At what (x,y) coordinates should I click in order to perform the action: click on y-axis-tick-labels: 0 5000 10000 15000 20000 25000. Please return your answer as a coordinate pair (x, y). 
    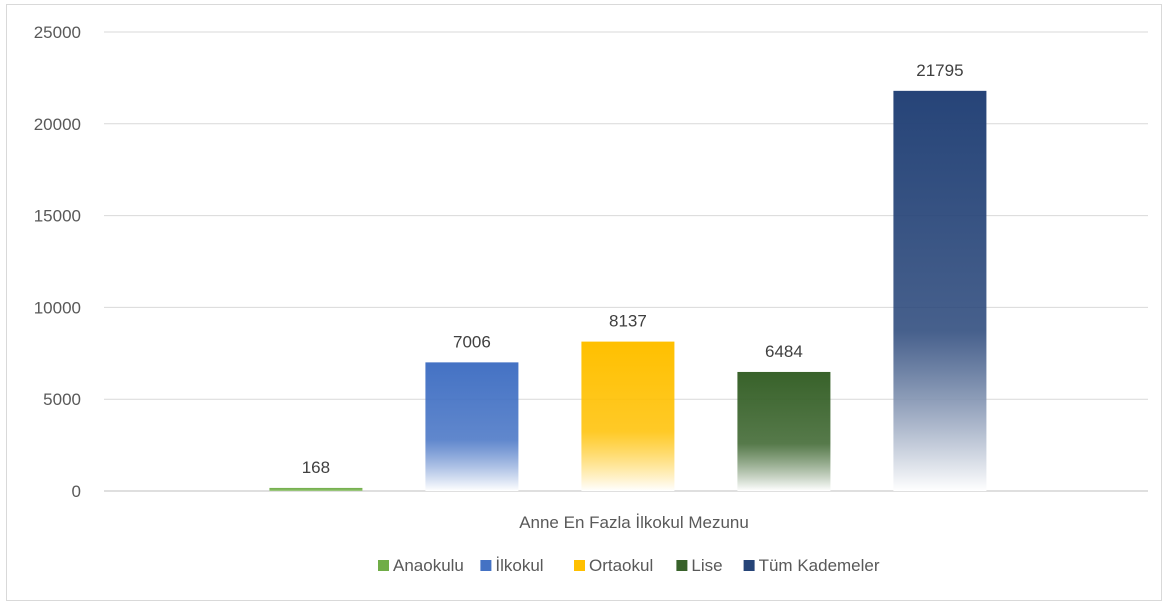
    Looking at the image, I should click on (57, 262).